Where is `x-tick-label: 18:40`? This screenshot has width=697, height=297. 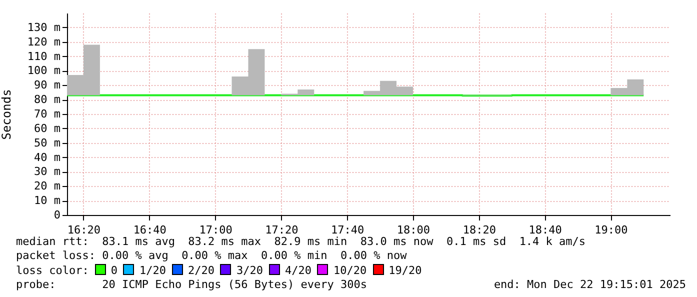 x-tick-label: 18:40 is located at coordinates (545, 230).